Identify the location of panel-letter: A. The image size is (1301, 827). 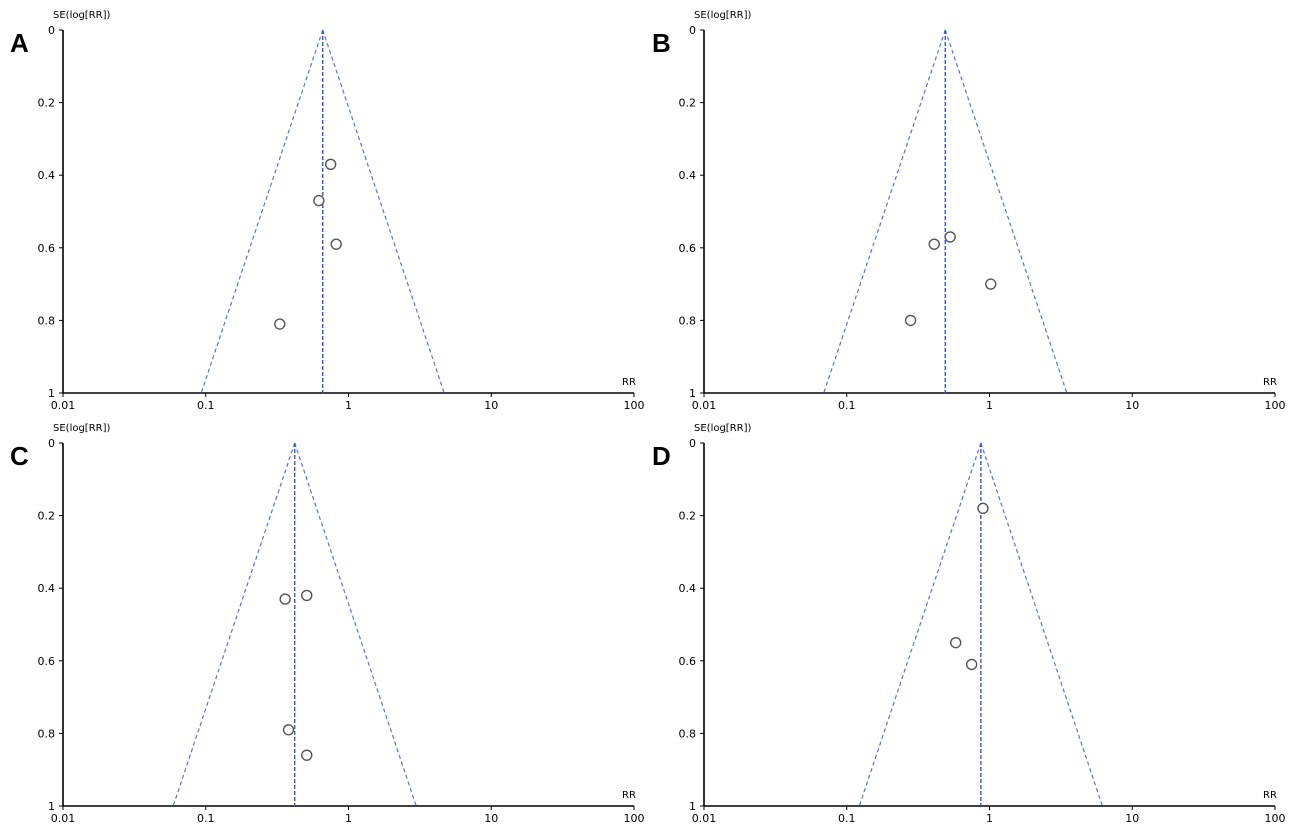
(19, 43).